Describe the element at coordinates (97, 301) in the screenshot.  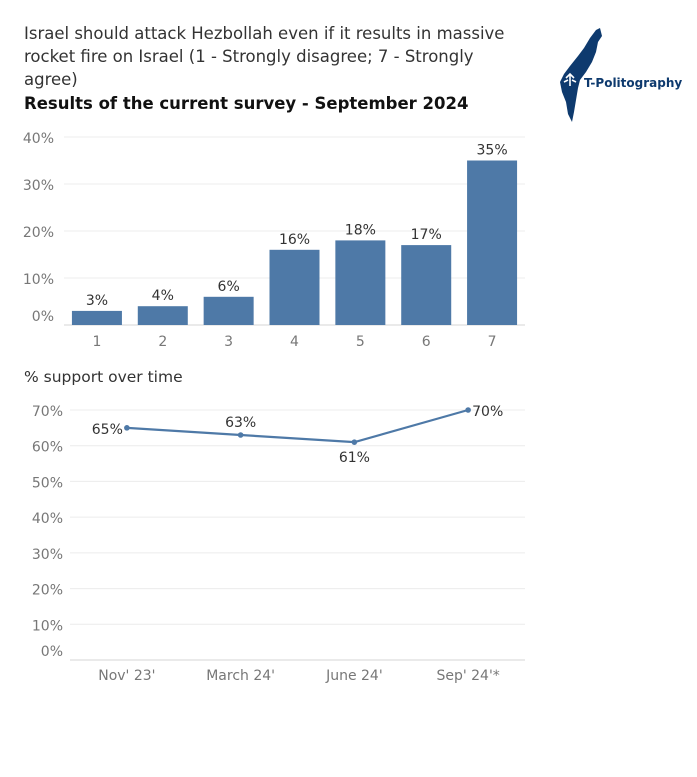
I see `bar-value-label: 3%` at that location.